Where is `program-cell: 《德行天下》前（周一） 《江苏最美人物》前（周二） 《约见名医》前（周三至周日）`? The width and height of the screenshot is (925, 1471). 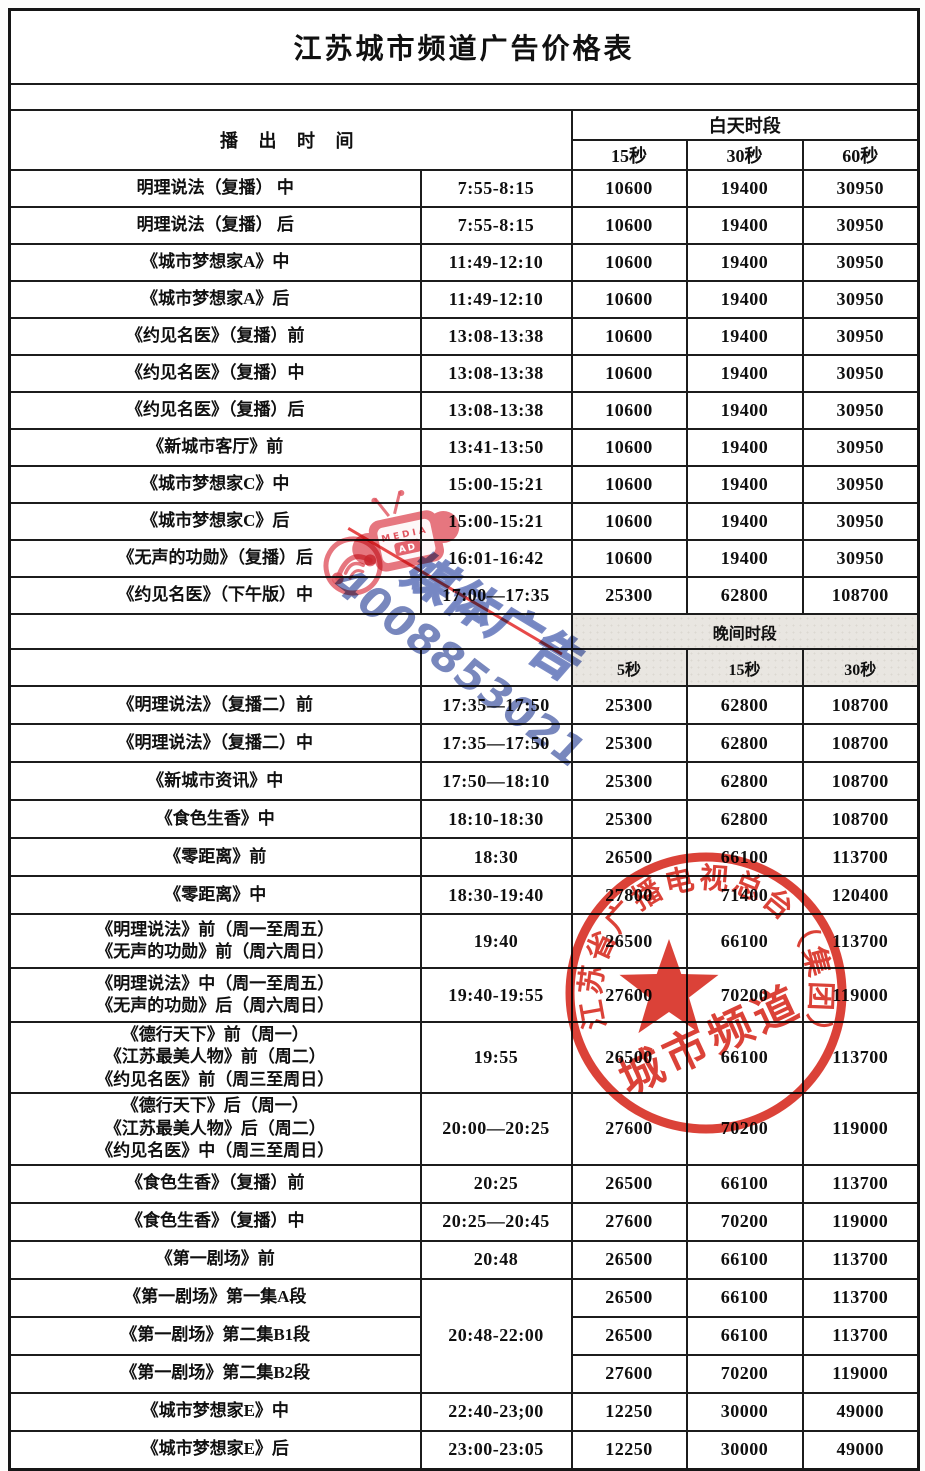
program-cell: 《德行天下》前（周一） 《江苏最美人物》前（周二） 《约见名医》前（周三至周日） is located at coordinates (215, 1057).